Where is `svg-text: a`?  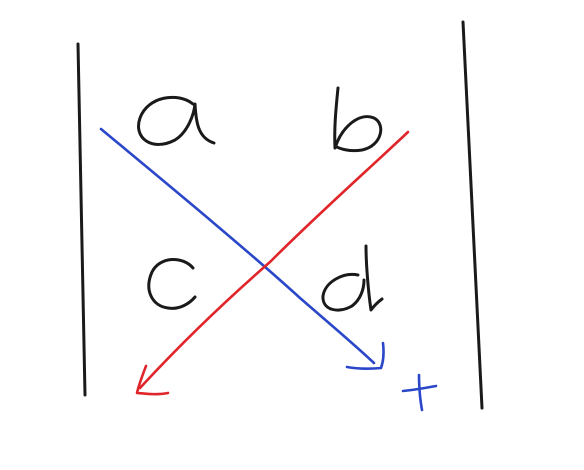 svg-text: a is located at coordinates (5, 2).